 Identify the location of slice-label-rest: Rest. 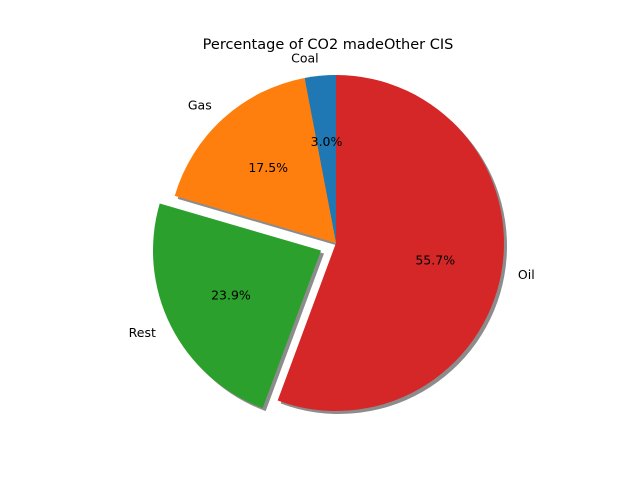
(142, 332).